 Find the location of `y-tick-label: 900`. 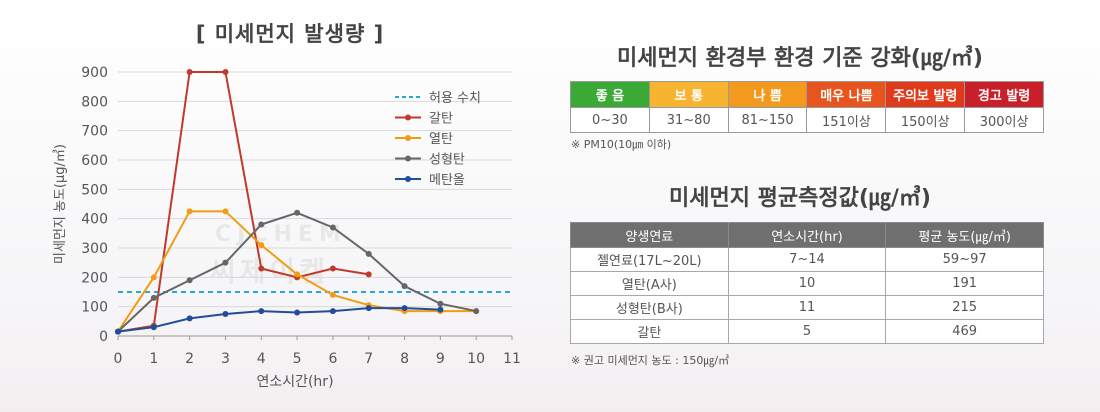

y-tick-label: 900 is located at coordinates (94, 73).